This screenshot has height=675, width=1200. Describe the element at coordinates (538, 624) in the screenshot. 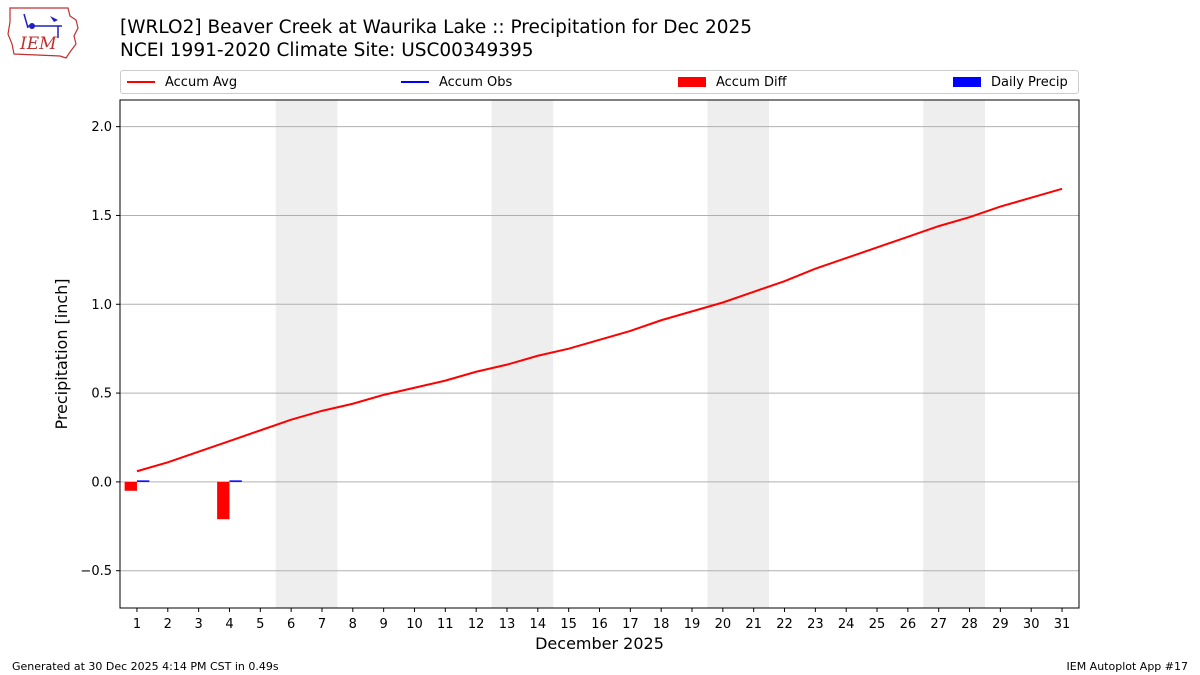

I see `x-tick-label: 14` at that location.